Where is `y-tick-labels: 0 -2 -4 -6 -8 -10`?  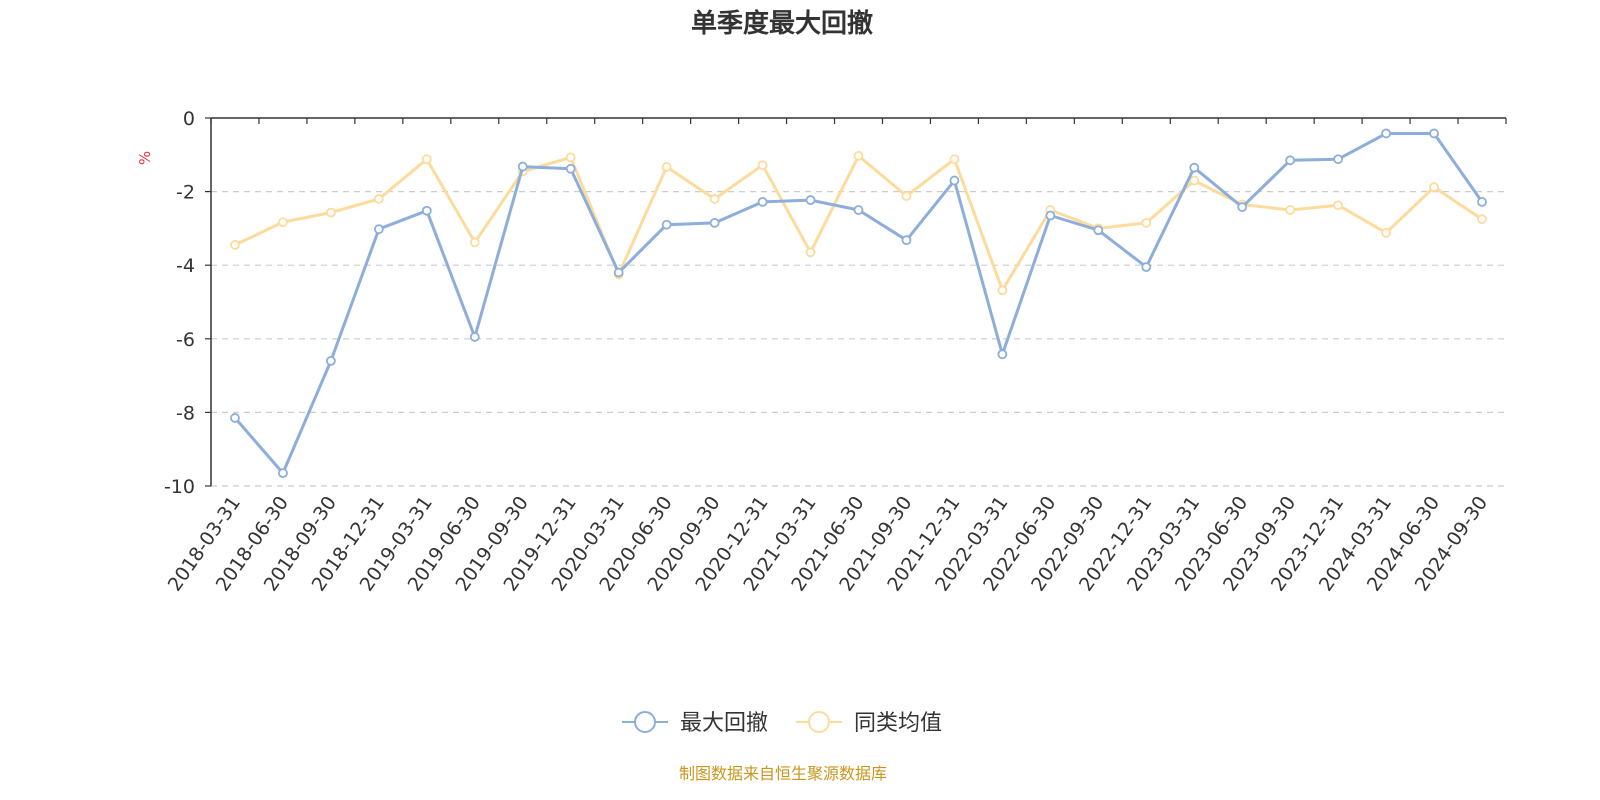
y-tick-labels: 0 -2 -4 -6 -8 -10 is located at coordinates (179, 303).